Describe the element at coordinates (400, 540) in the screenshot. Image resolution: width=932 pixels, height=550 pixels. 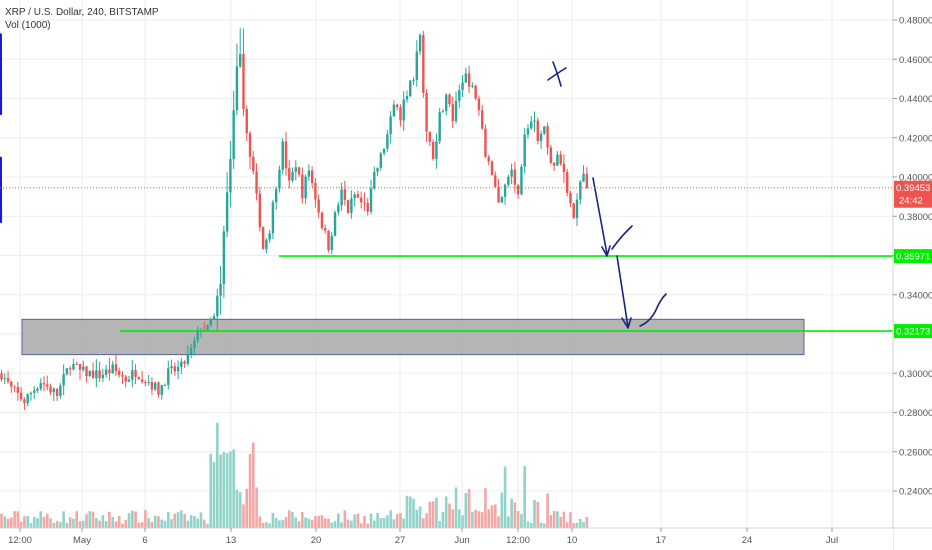
I see `time-tick-label: 27` at that location.